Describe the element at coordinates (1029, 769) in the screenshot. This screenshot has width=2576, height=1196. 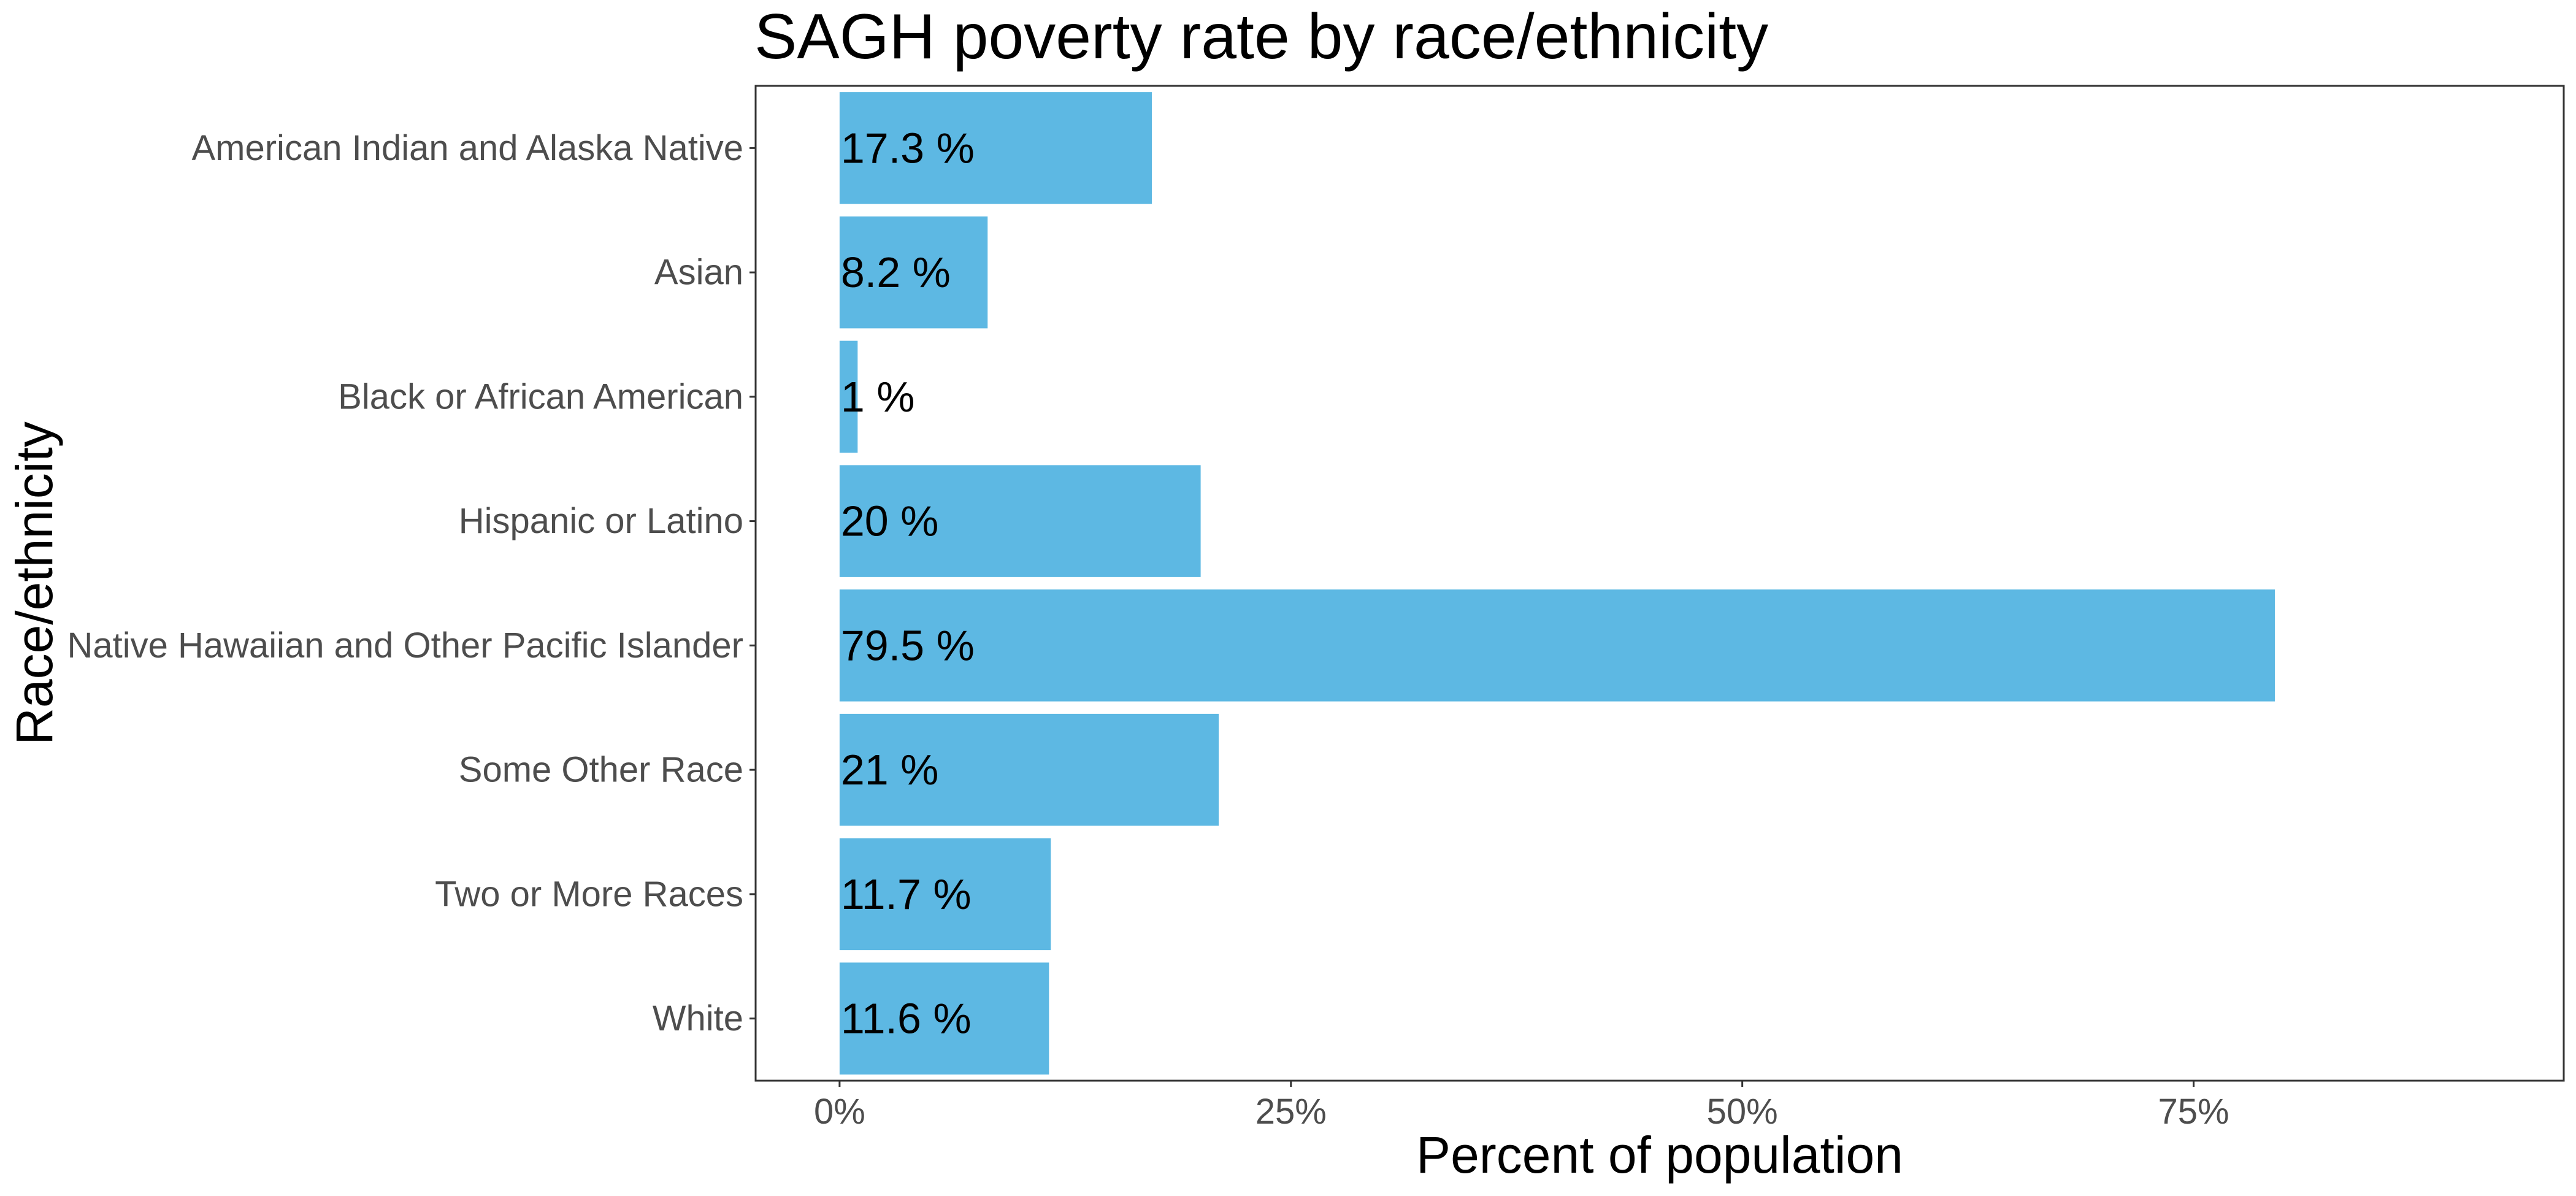
I see `bar-some-other-race` at that location.